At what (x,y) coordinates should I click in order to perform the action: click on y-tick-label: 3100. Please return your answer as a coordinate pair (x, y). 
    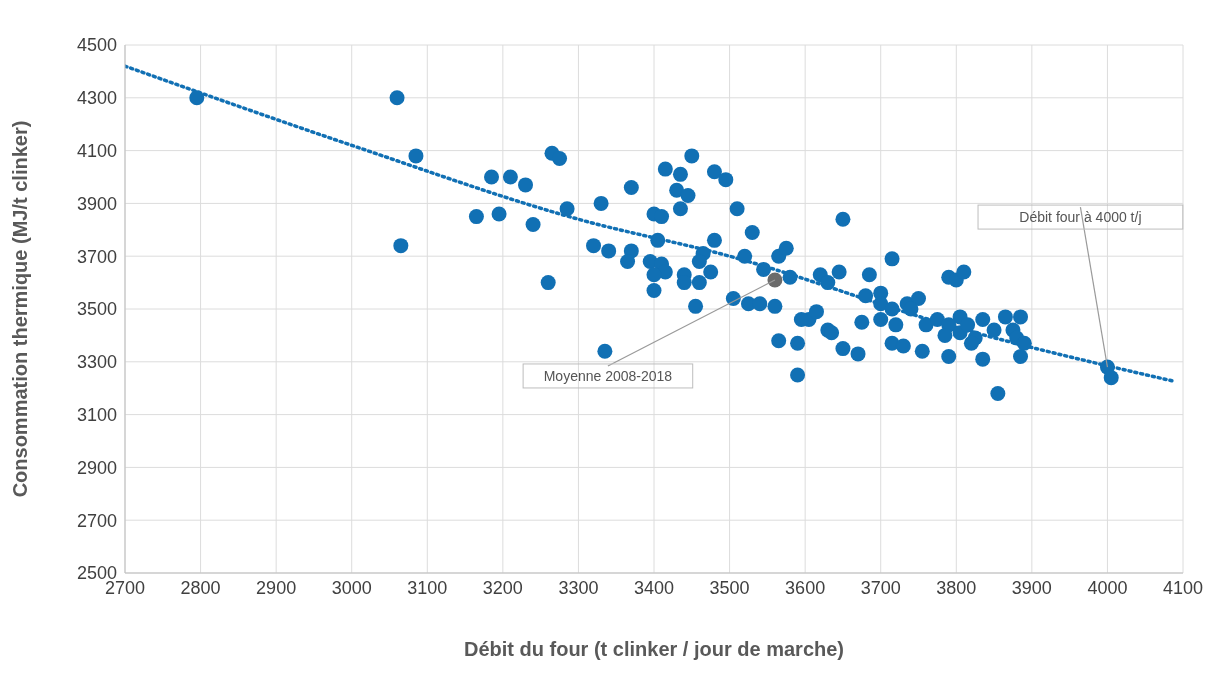
    Looking at the image, I should click on (96, 414).